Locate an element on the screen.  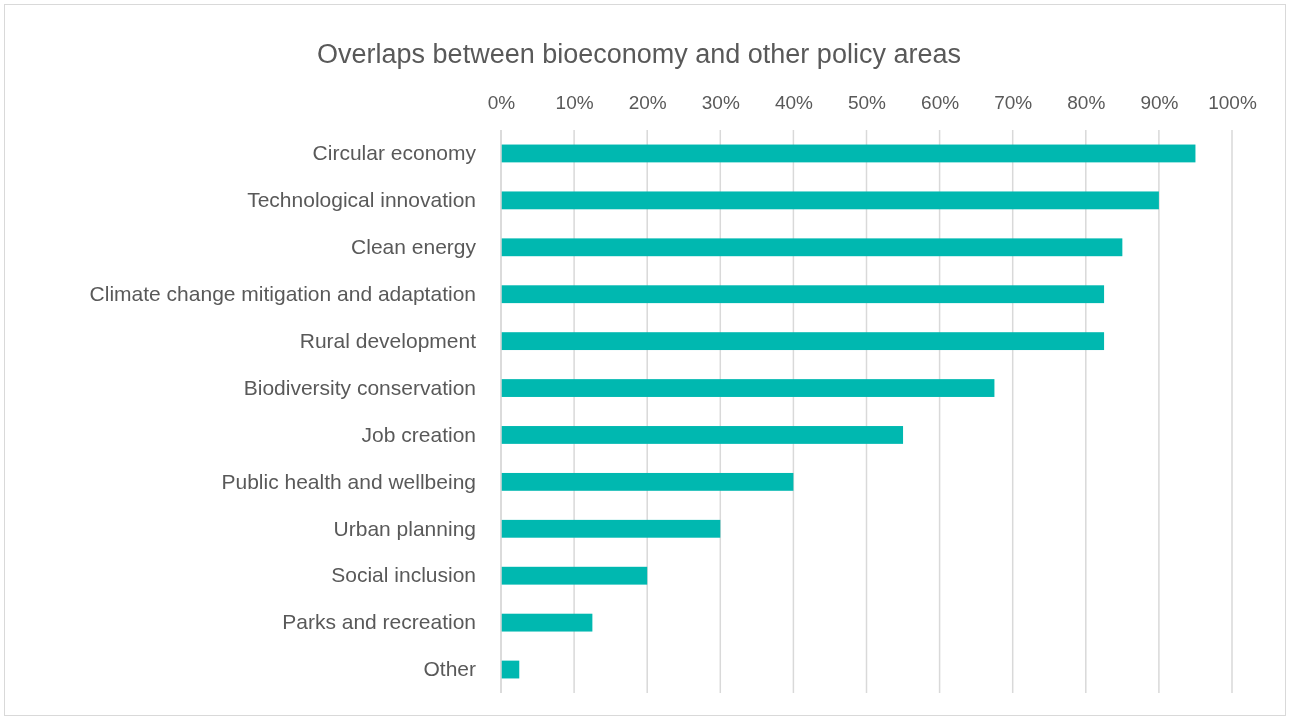
x-tick-label: 100% is located at coordinates (1232, 102).